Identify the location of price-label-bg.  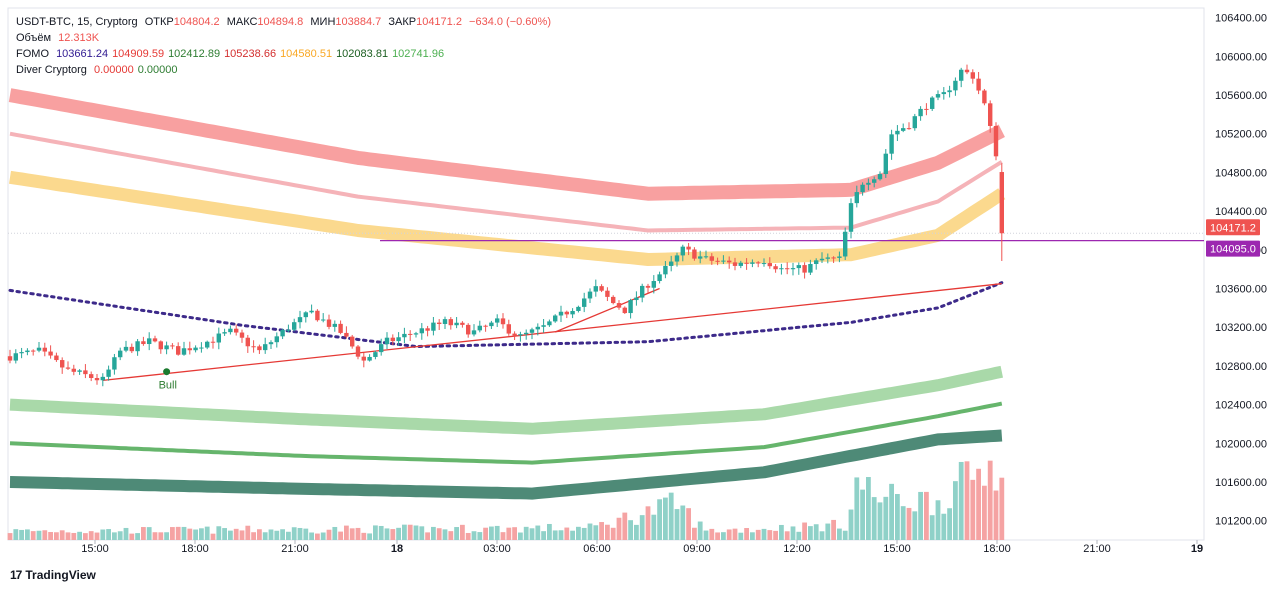
(1233, 227).